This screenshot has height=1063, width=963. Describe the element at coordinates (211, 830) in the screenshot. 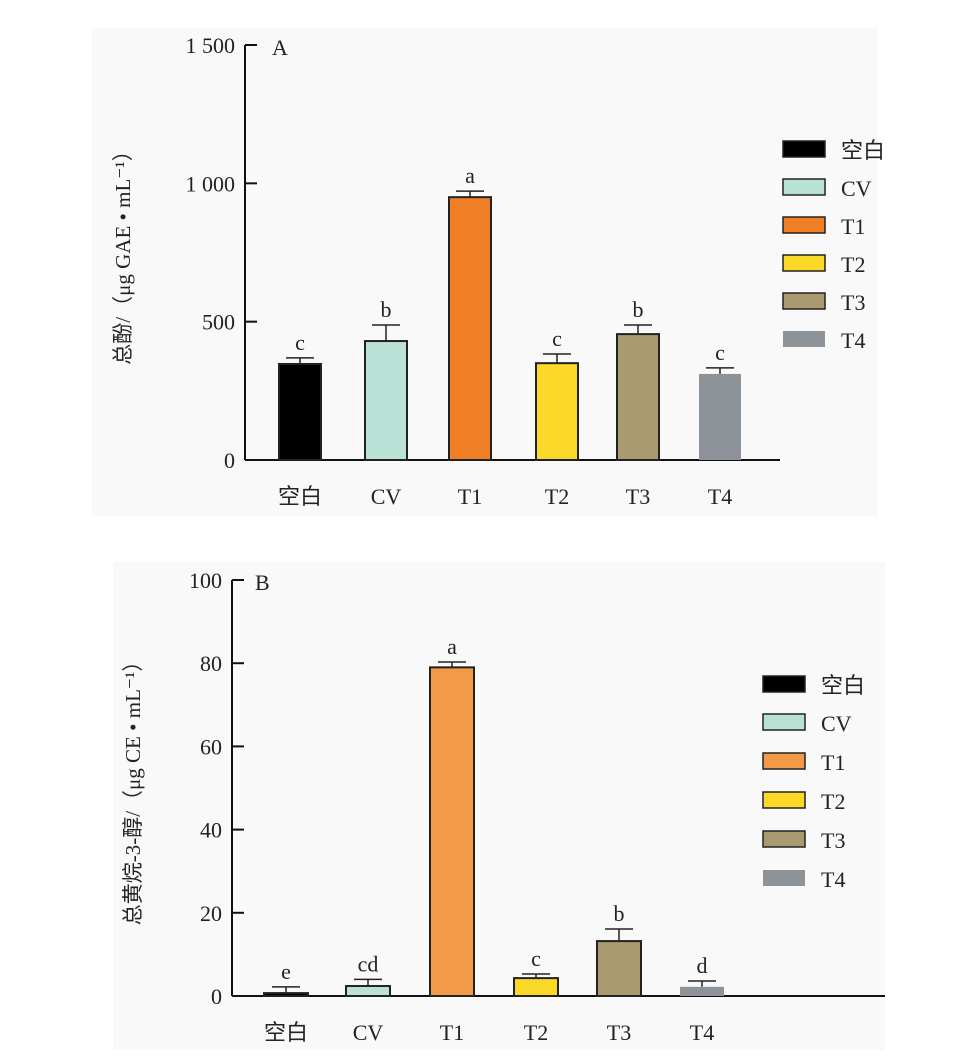

I see `y-tick-label: 40` at that location.